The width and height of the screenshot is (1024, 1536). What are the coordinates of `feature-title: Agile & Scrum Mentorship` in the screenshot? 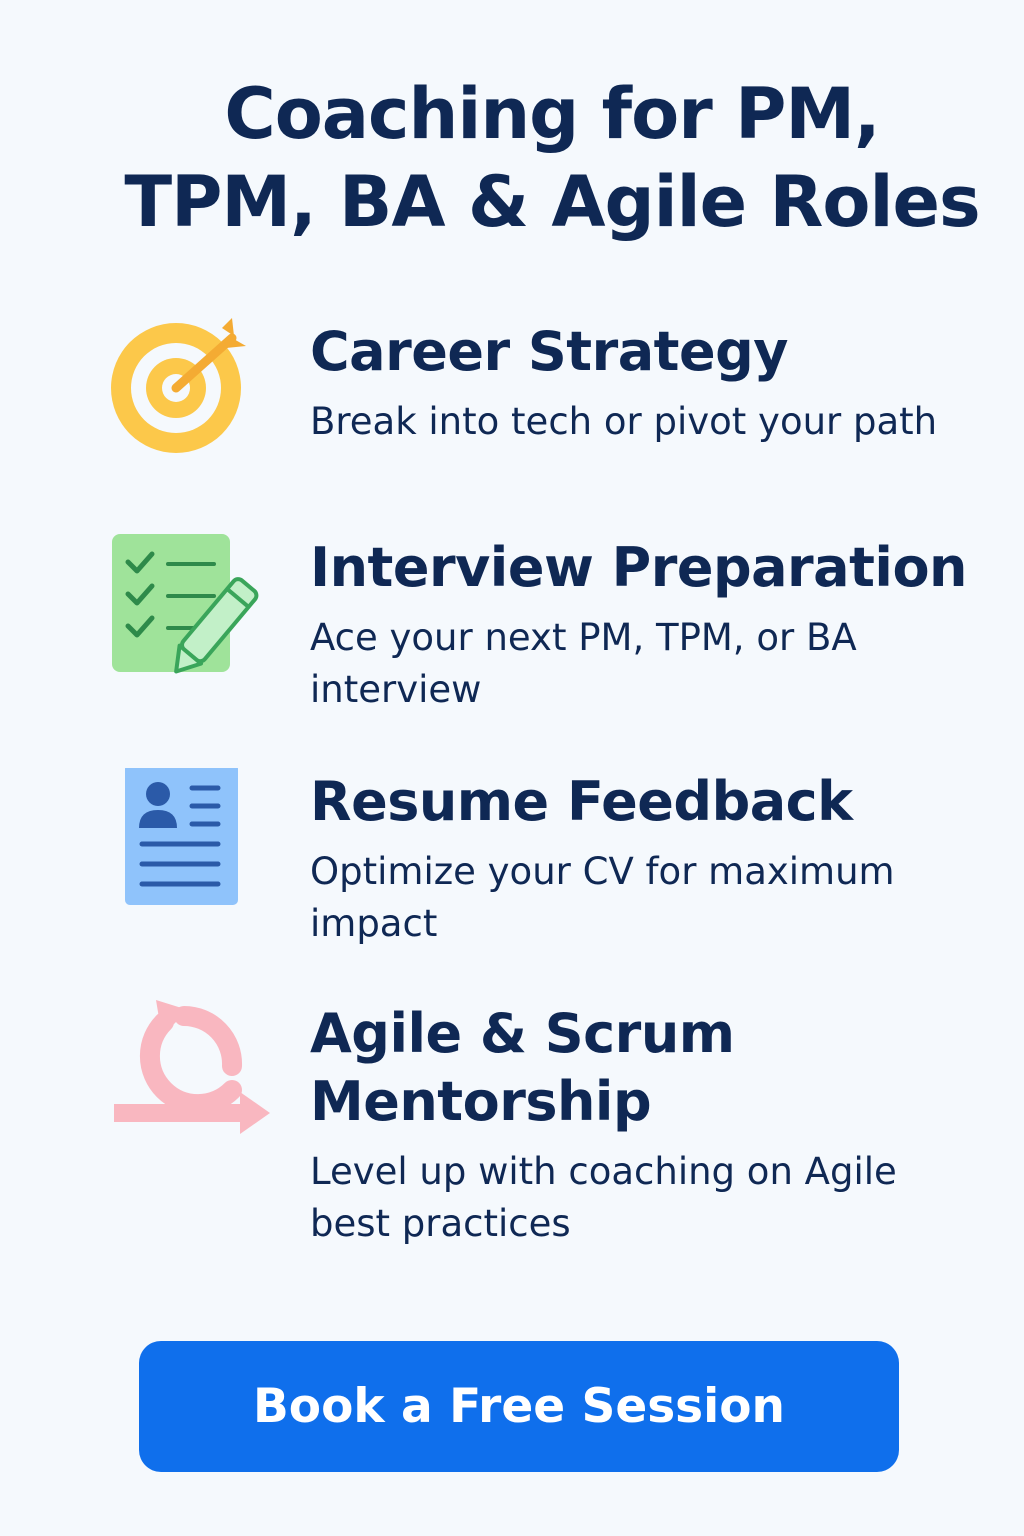 It's located at (522, 1067).